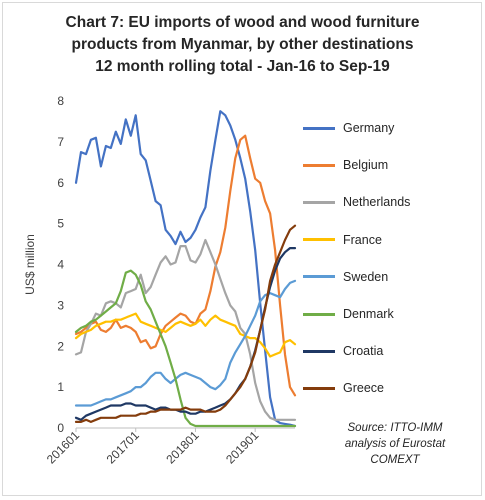  I want to click on y-tick-label: 5, so click(60, 224).